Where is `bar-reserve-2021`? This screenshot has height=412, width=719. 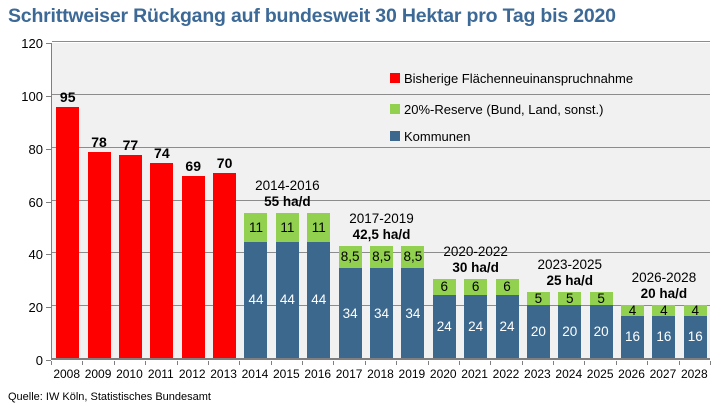
bar-reserve-2021 is located at coordinates (476, 286).